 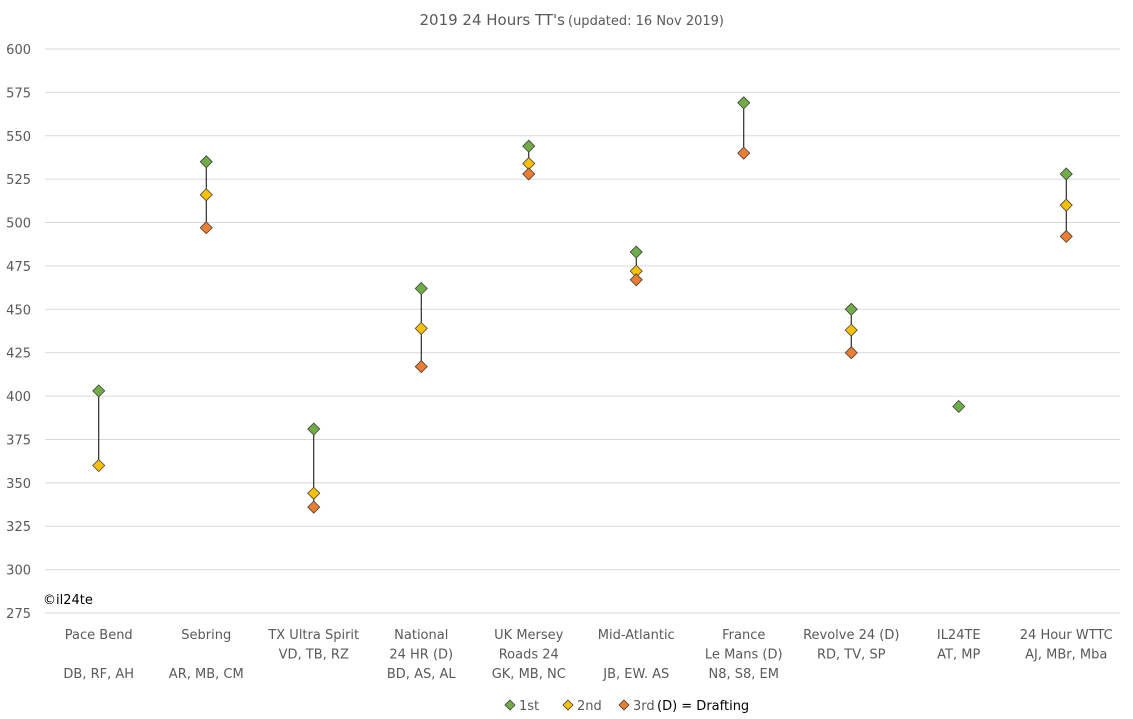 What do you see at coordinates (18, 527) in the screenshot?
I see `y-tick-label: 325` at bounding box center [18, 527].